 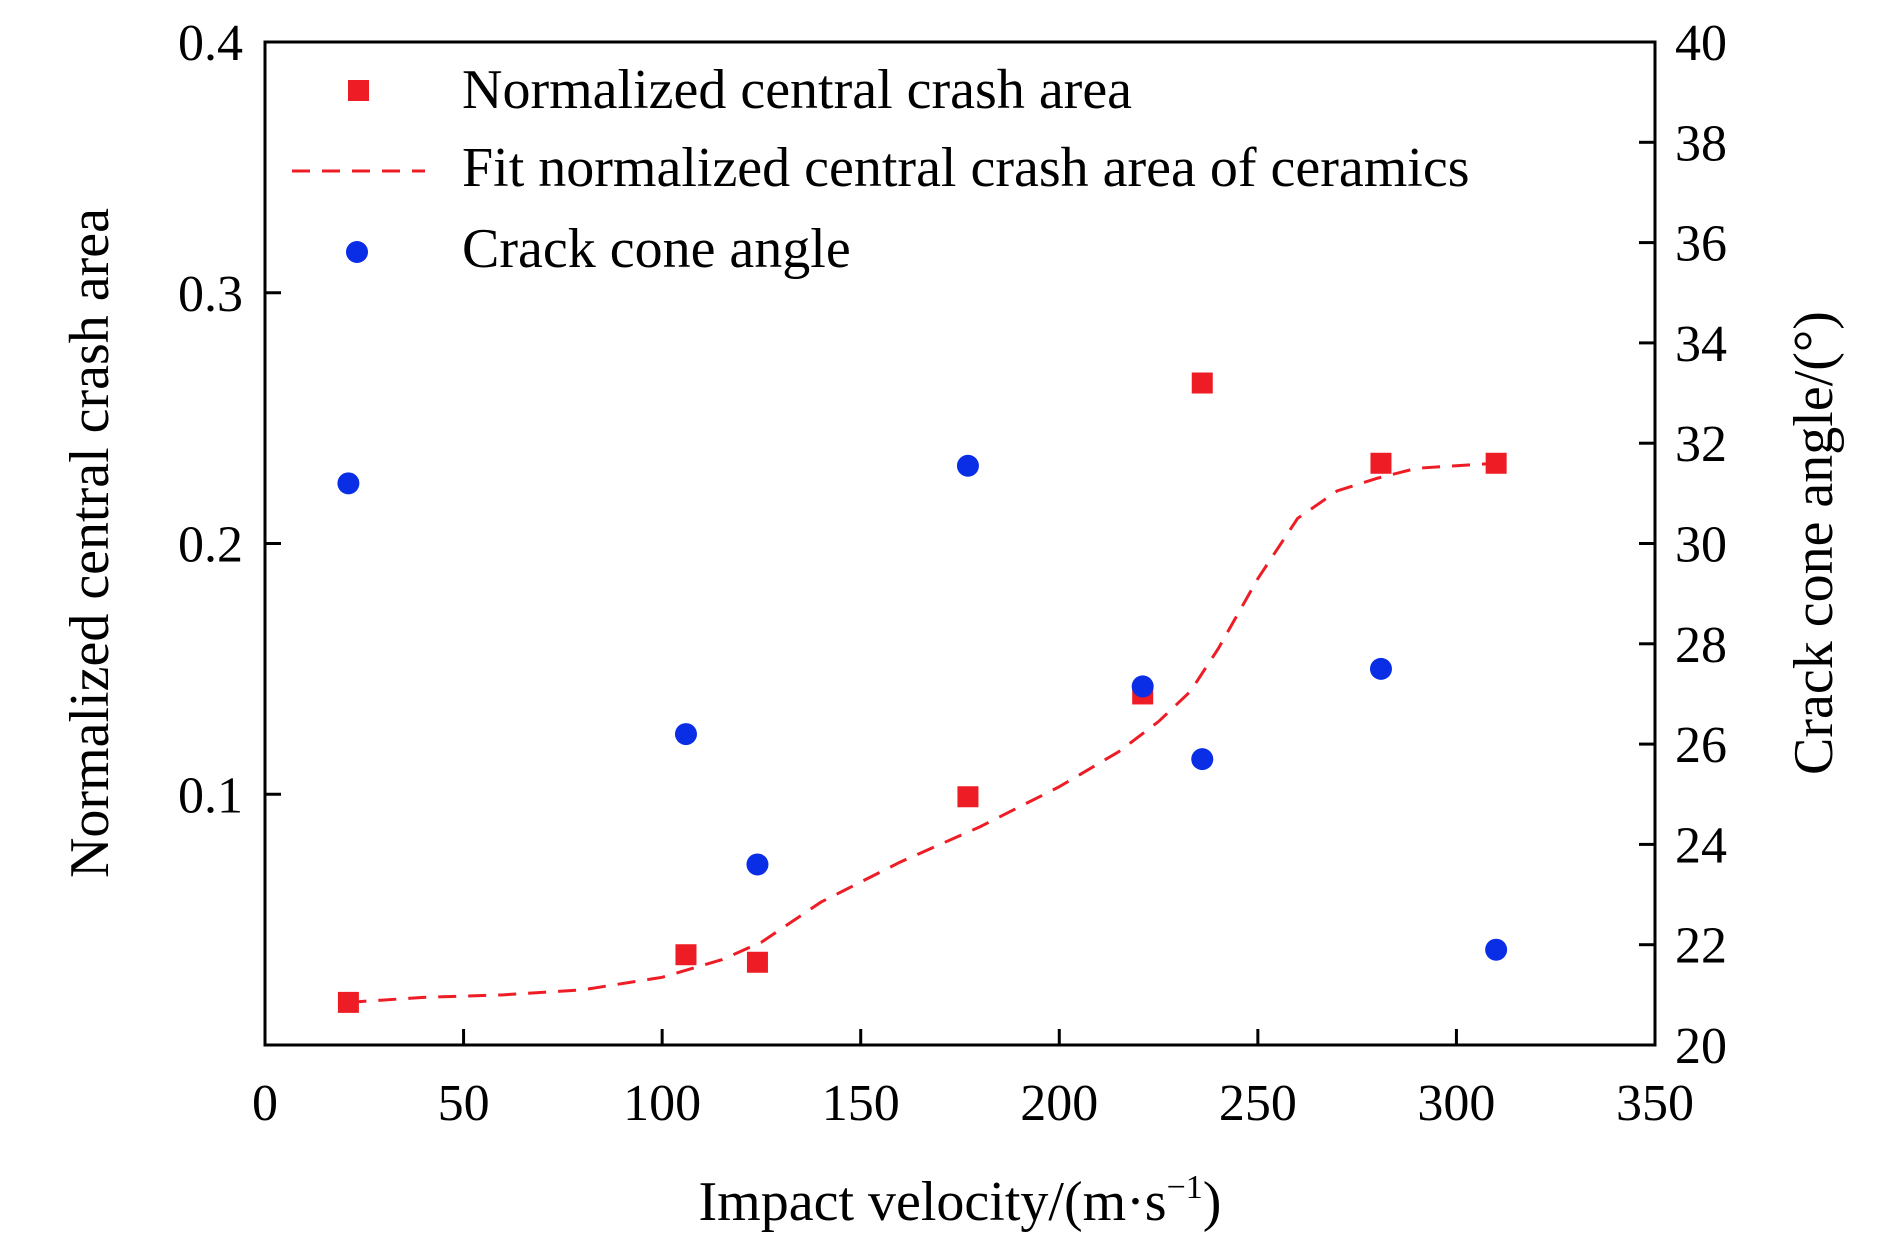 I want to click on left-y-tick-label: 0.1, so click(x=210, y=795).